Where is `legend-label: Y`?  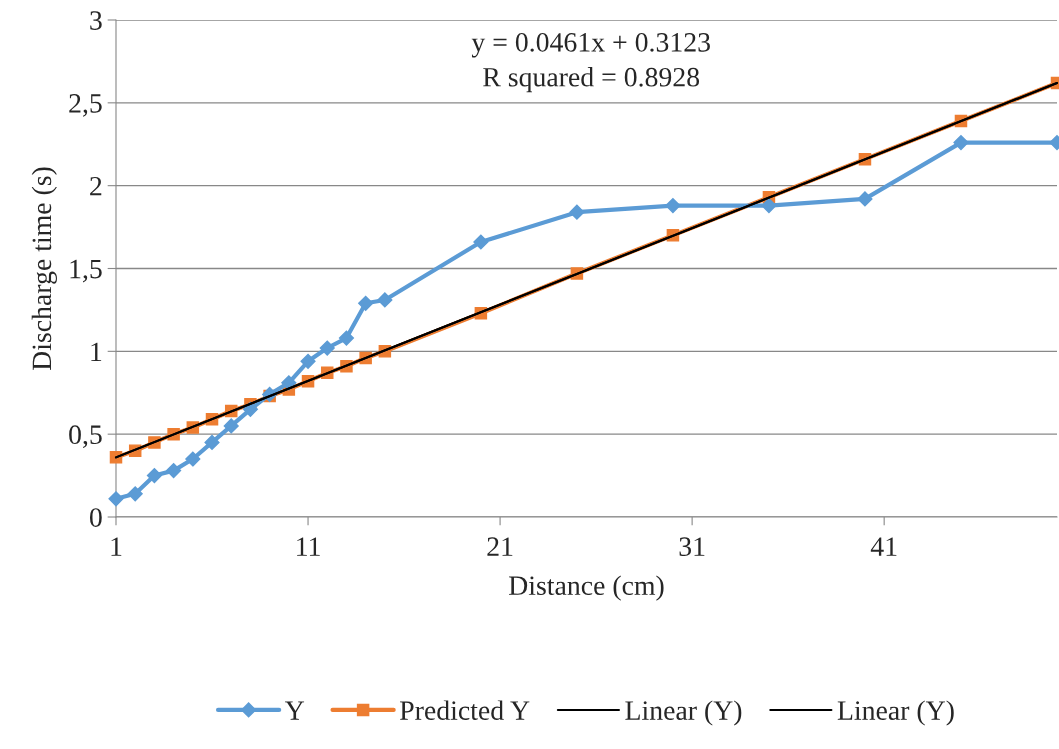 legend-label: Y is located at coordinates (295, 710).